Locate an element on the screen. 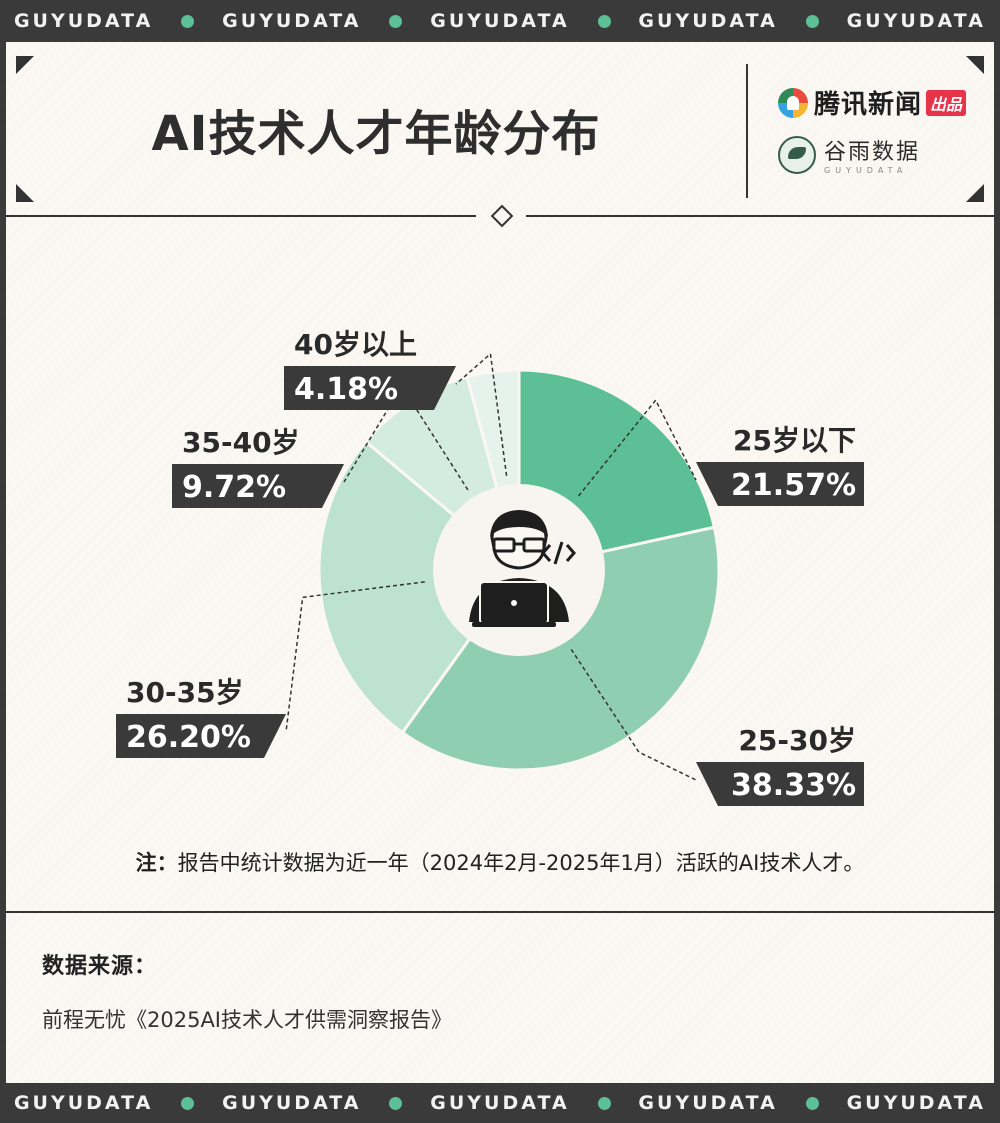  slice-category-label: 35-40岁 is located at coordinates (241, 442).